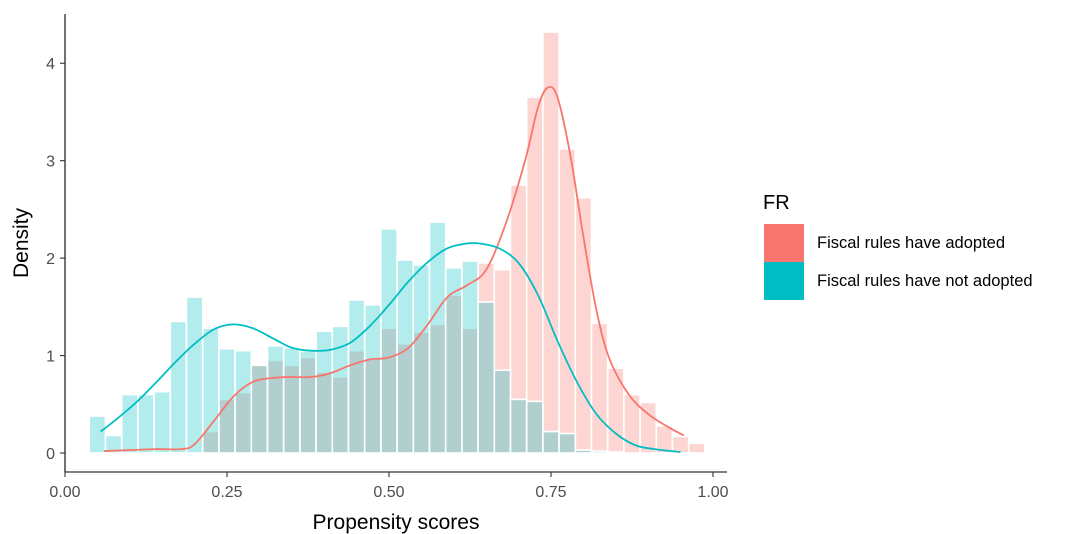 Image resolution: width=1086 pixels, height=534 pixels. I want to click on y-axis-title: Density, so click(21, 242).